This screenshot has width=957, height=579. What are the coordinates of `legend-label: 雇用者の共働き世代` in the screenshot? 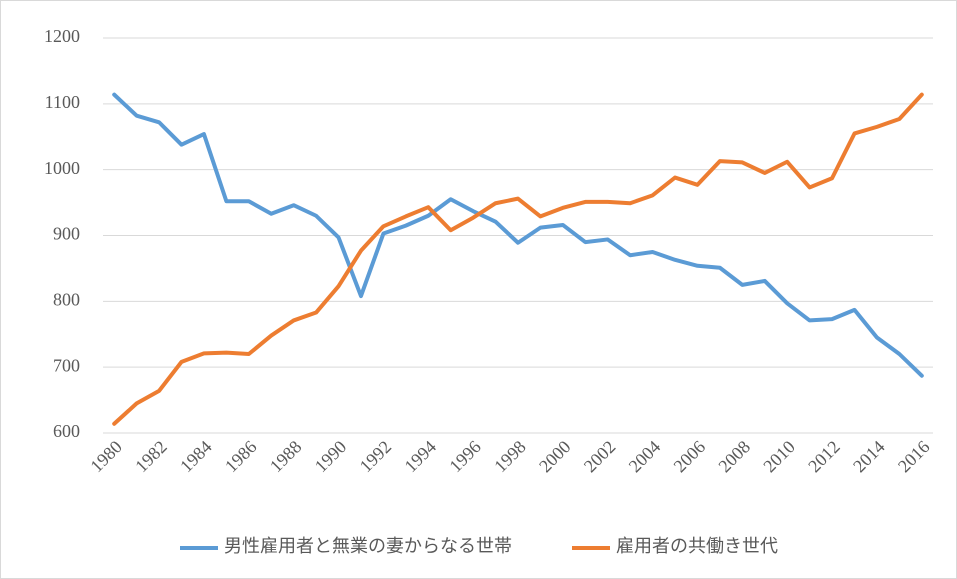 It's located at (697, 546).